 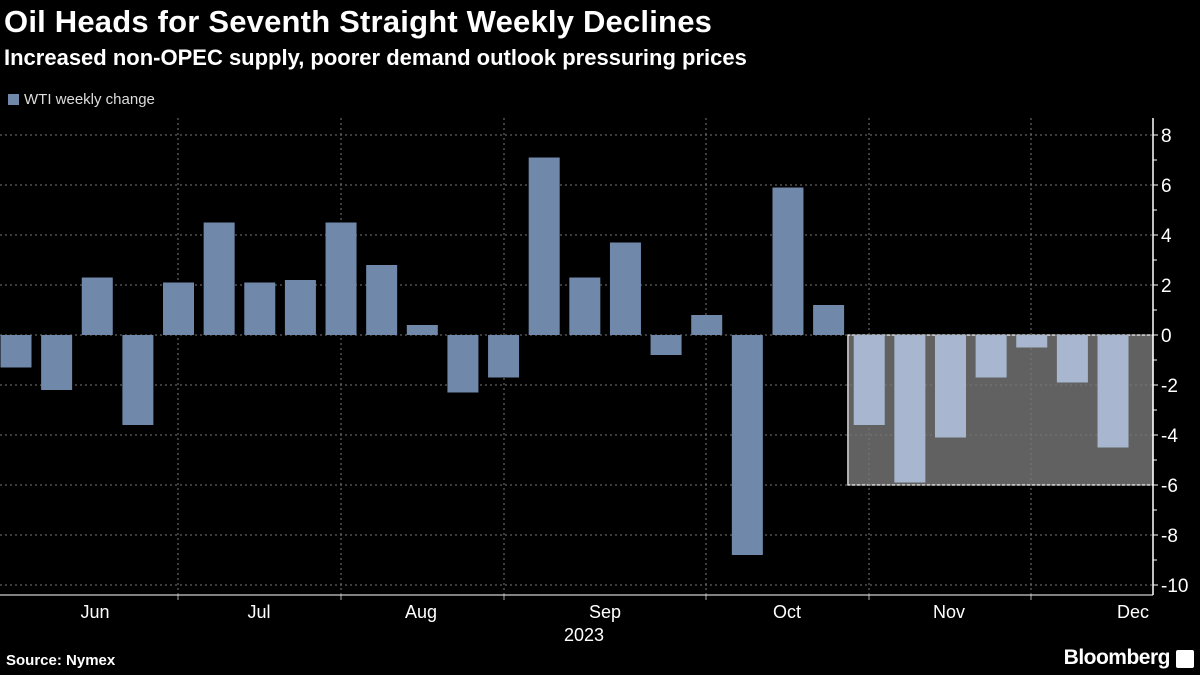 What do you see at coordinates (258, 612) in the screenshot?
I see `x-tick-label: Jul` at bounding box center [258, 612].